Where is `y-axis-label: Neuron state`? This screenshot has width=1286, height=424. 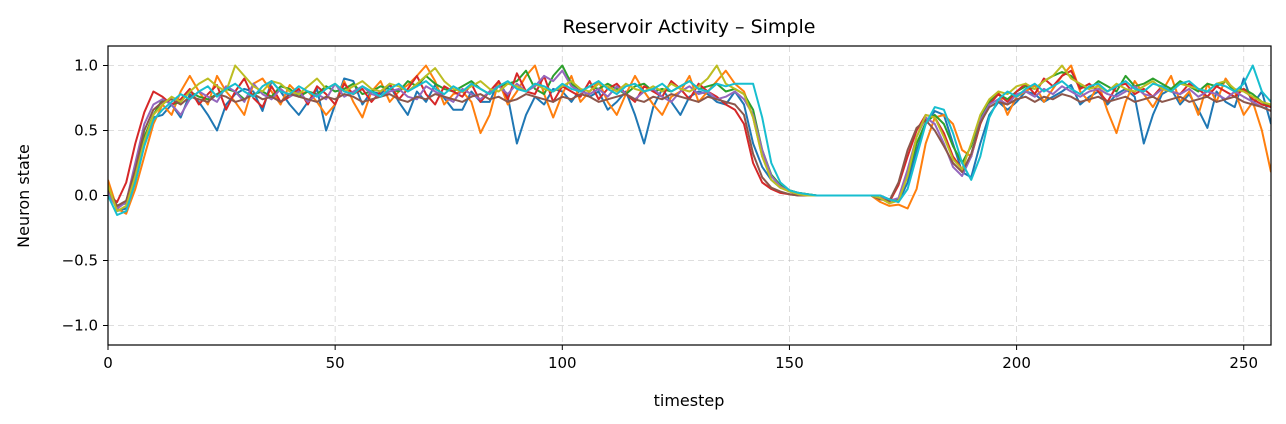
y-axis-label: Neuron state is located at coordinates (23, 196).